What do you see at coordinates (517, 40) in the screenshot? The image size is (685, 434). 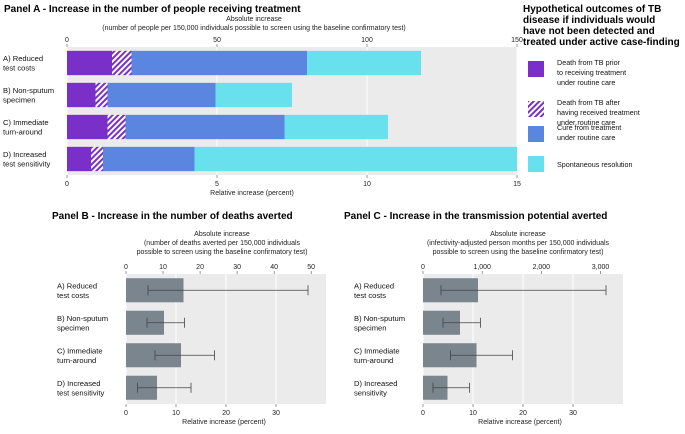 I see `panel-a-top-tick-label: 150` at bounding box center [517, 40].